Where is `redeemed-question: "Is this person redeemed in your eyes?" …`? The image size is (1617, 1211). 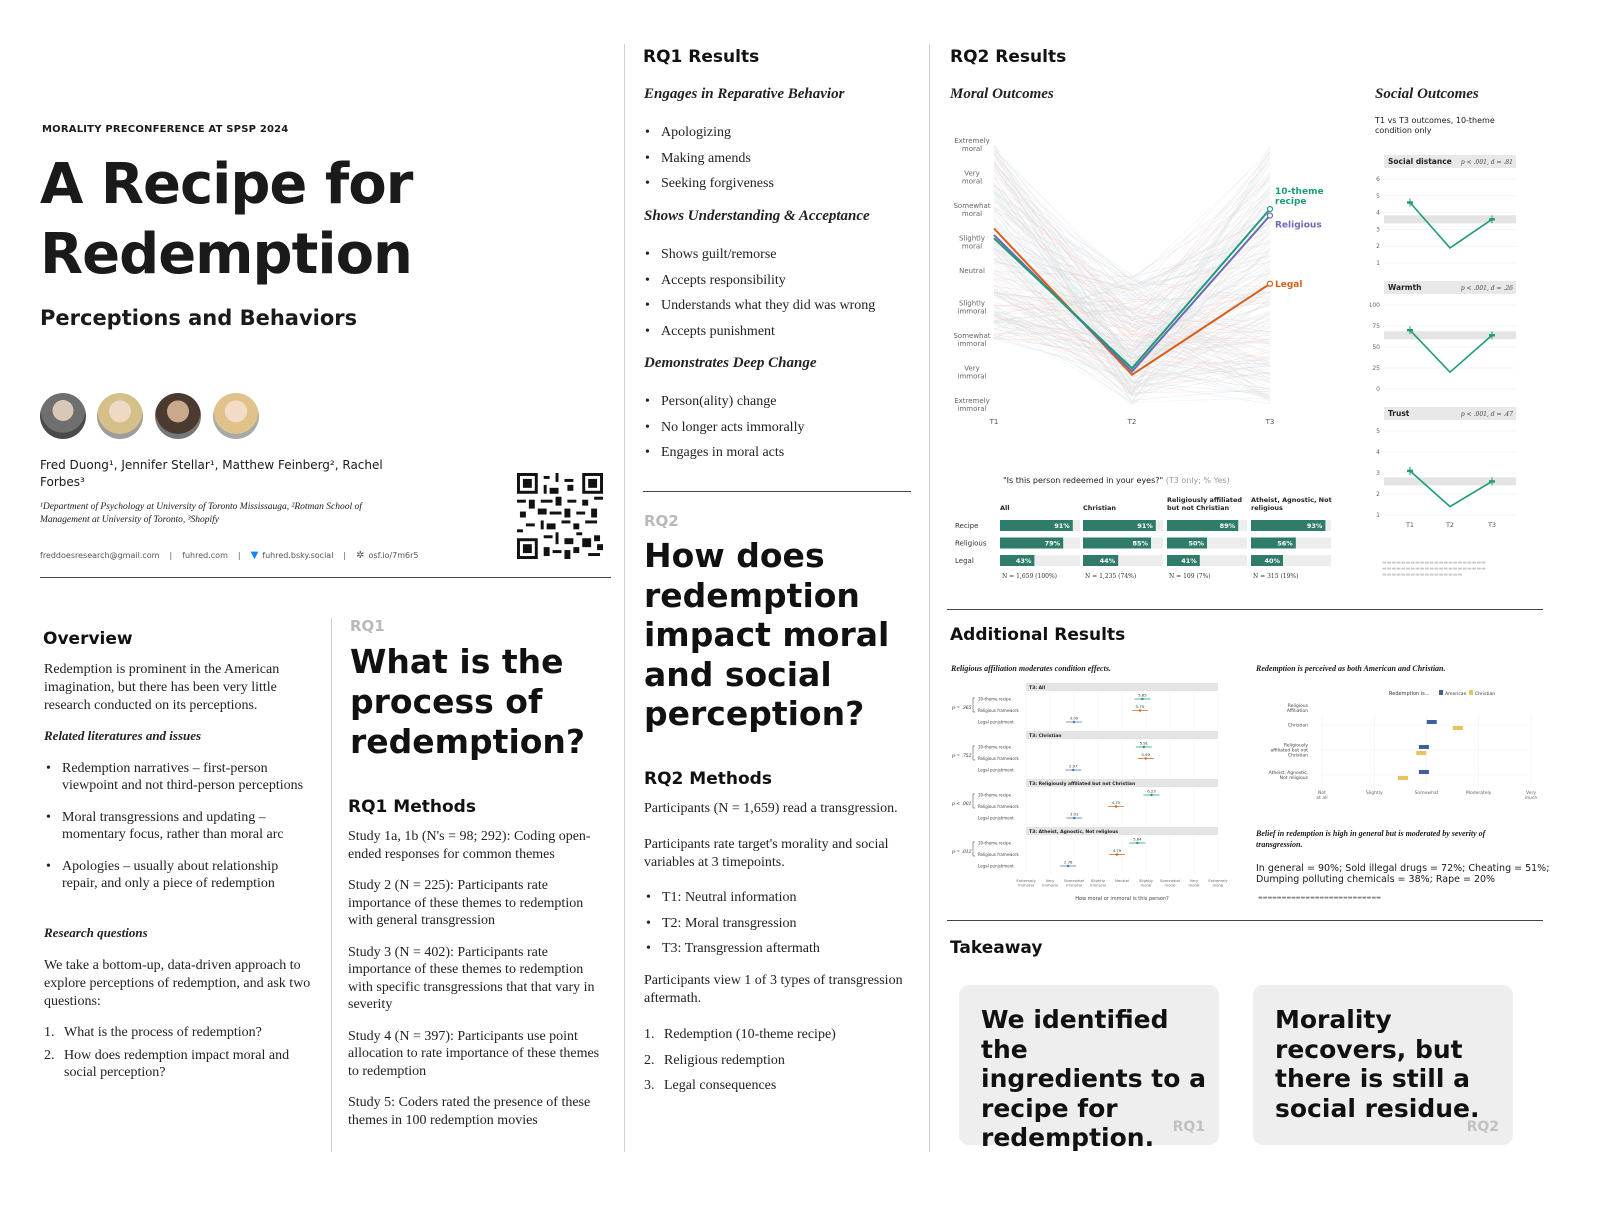 redeemed-question: "Is this person redeemed in your eyes?" … is located at coordinates (1116, 480).